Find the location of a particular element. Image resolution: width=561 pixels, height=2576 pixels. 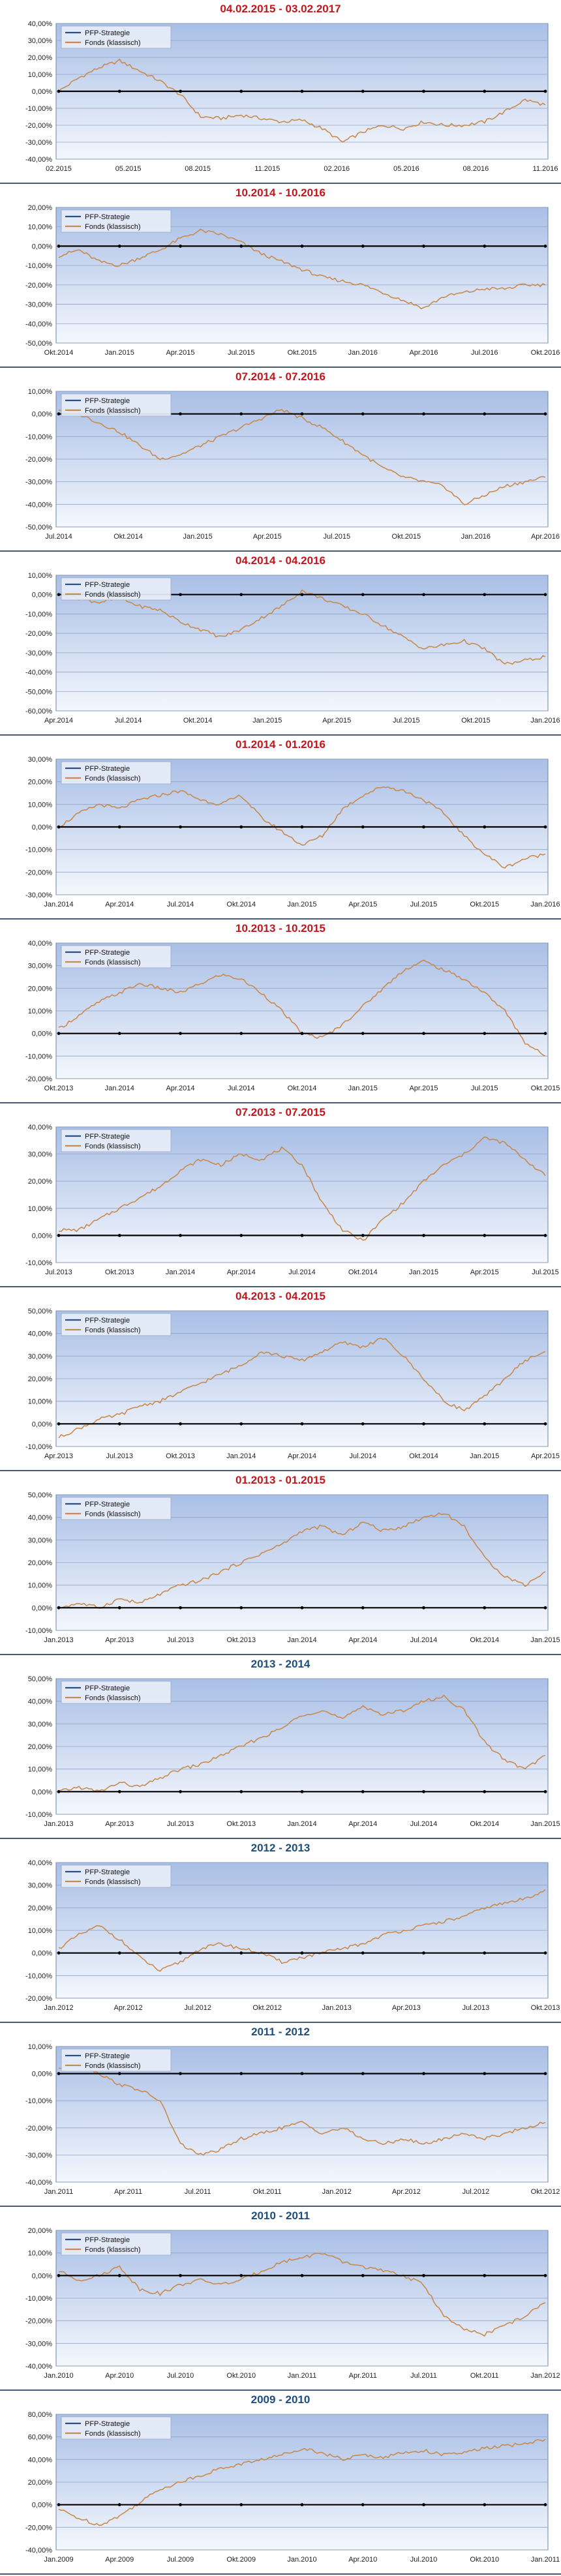

x-tick-label: 02.2015 is located at coordinates (59, 169).